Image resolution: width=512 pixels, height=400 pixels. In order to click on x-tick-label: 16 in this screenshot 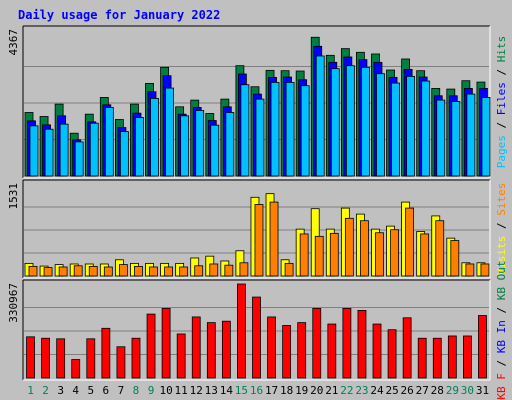, I will do `click(256, 390)`.